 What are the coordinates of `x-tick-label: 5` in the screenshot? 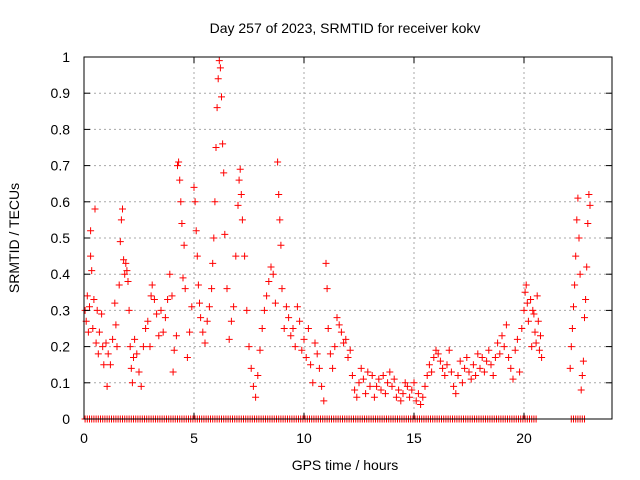 It's located at (194, 438).